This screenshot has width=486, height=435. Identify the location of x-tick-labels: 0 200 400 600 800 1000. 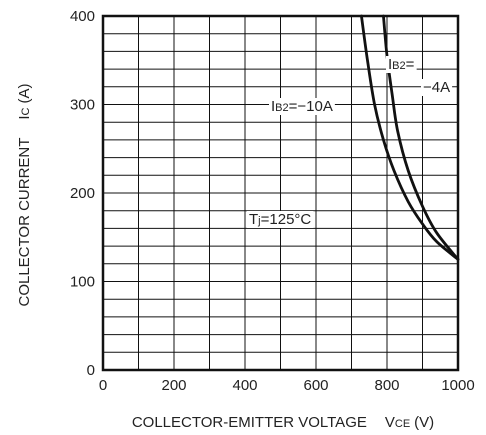
(287, 385).